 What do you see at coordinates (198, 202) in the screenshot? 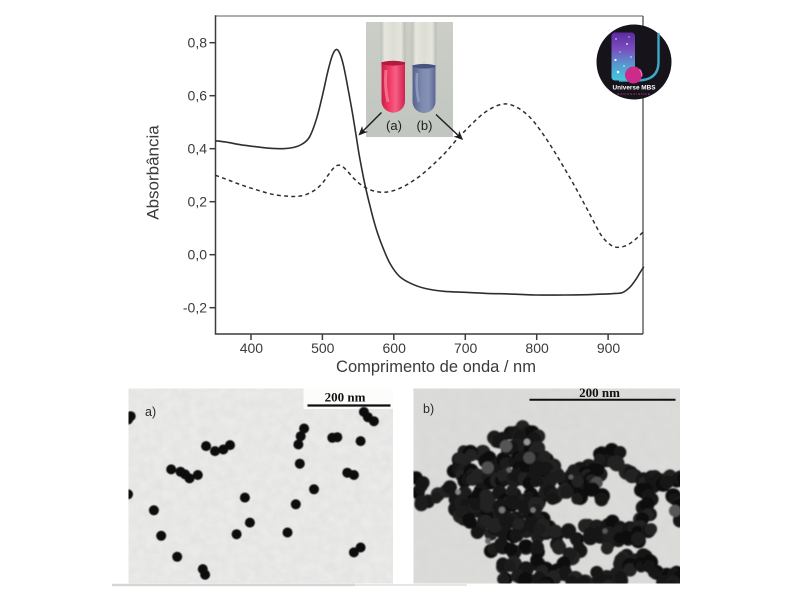
I see `svg-text: 0,2` at bounding box center [198, 202].